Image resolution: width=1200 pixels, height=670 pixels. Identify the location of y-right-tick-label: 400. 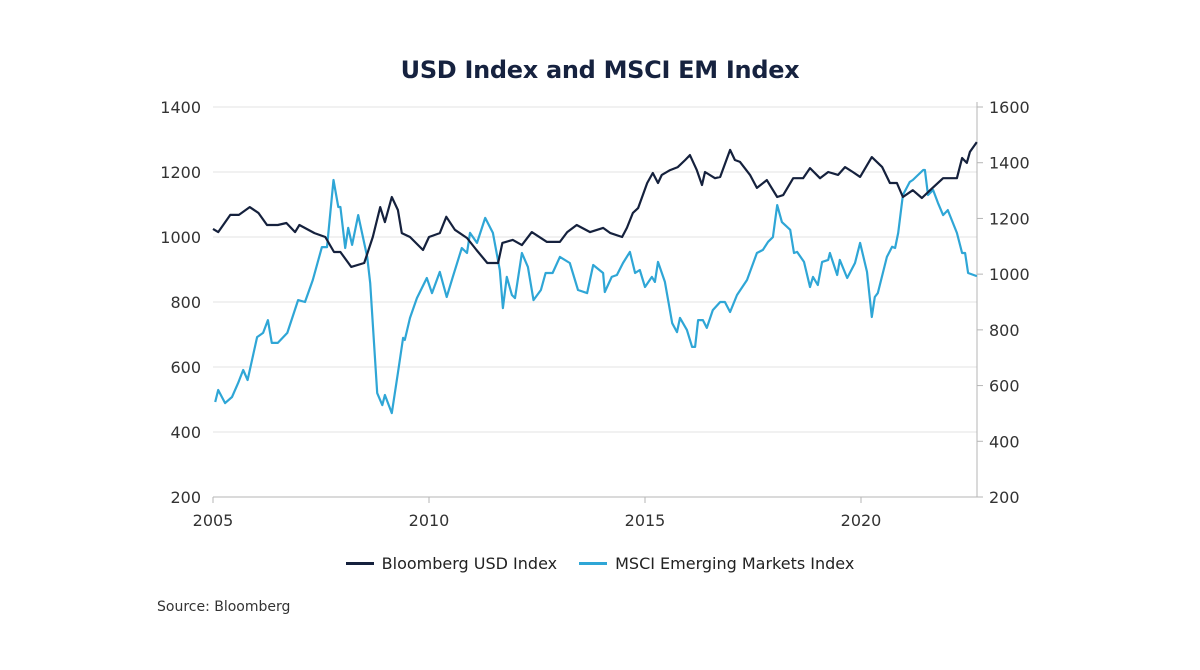
(1004, 441).